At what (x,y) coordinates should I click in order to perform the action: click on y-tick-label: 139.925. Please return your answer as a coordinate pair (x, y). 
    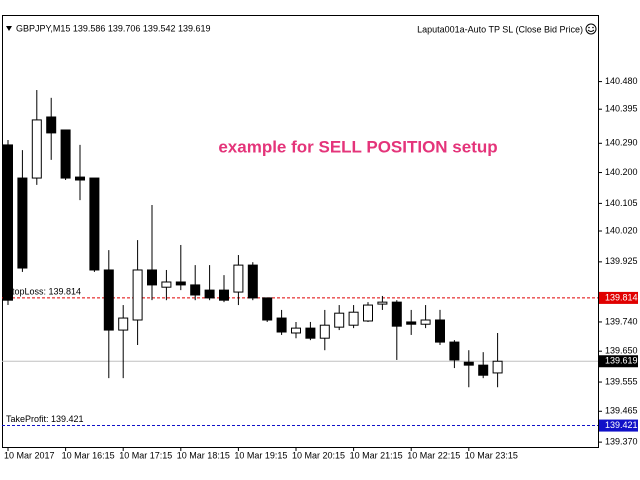
    Looking at the image, I should click on (621, 261).